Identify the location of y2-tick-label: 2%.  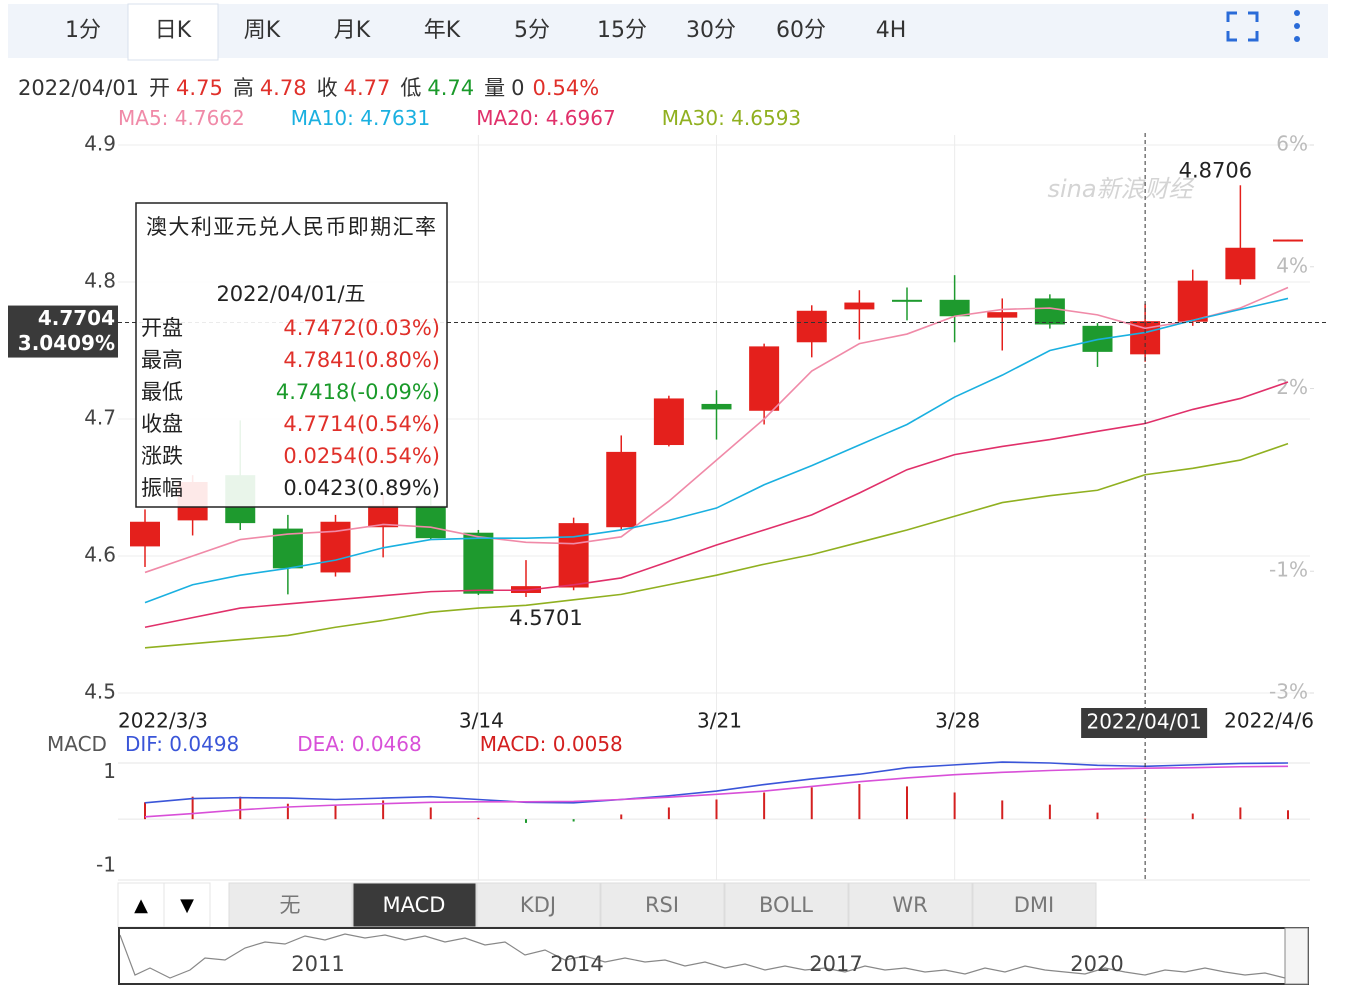
(1292, 387).